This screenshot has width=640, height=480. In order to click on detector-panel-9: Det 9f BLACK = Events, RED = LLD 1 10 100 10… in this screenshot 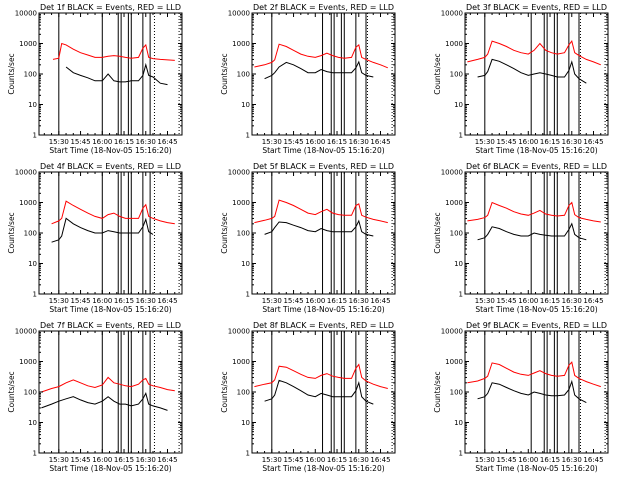, I will do `click(521, 397)`.